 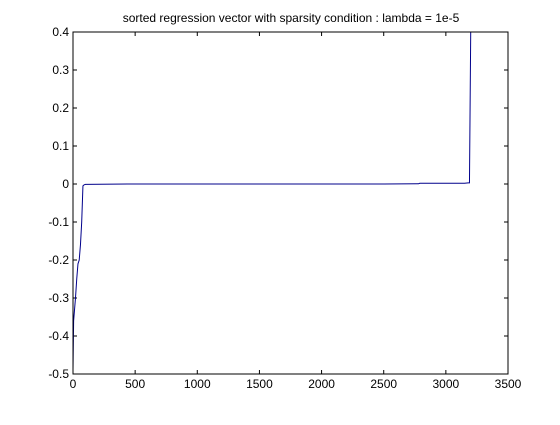 What do you see at coordinates (383, 384) in the screenshot?
I see `x-tick-label: 2500` at bounding box center [383, 384].